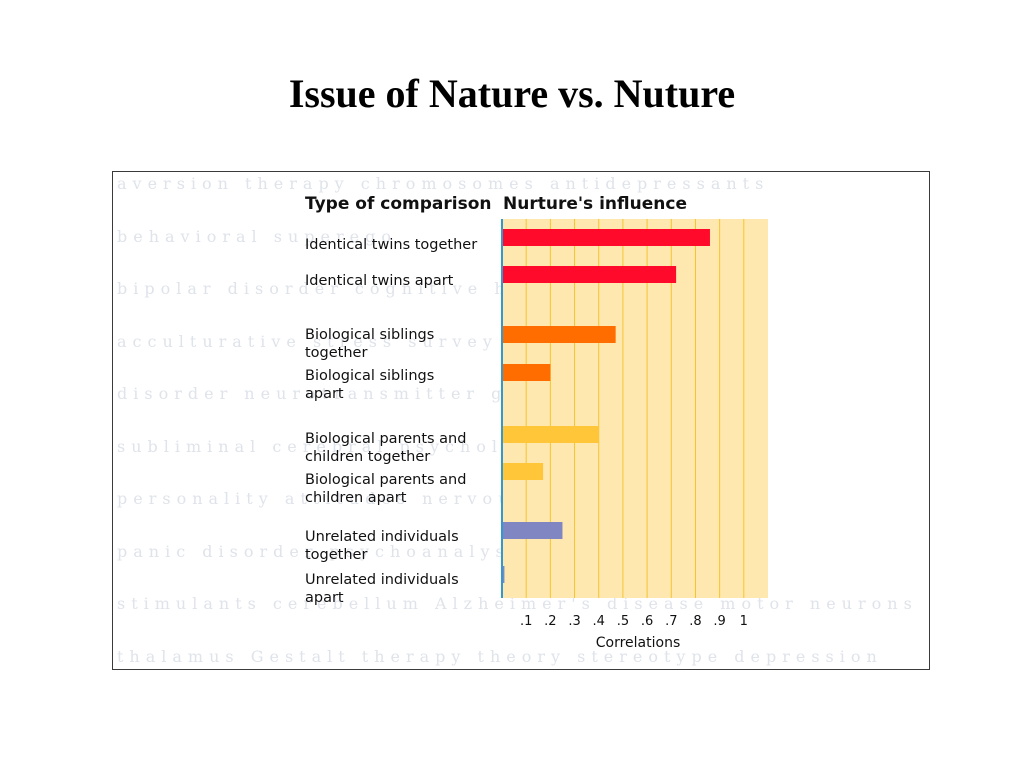 This screenshot has height=768, width=1024. I want to click on x-tick-label: .6, so click(647, 621).